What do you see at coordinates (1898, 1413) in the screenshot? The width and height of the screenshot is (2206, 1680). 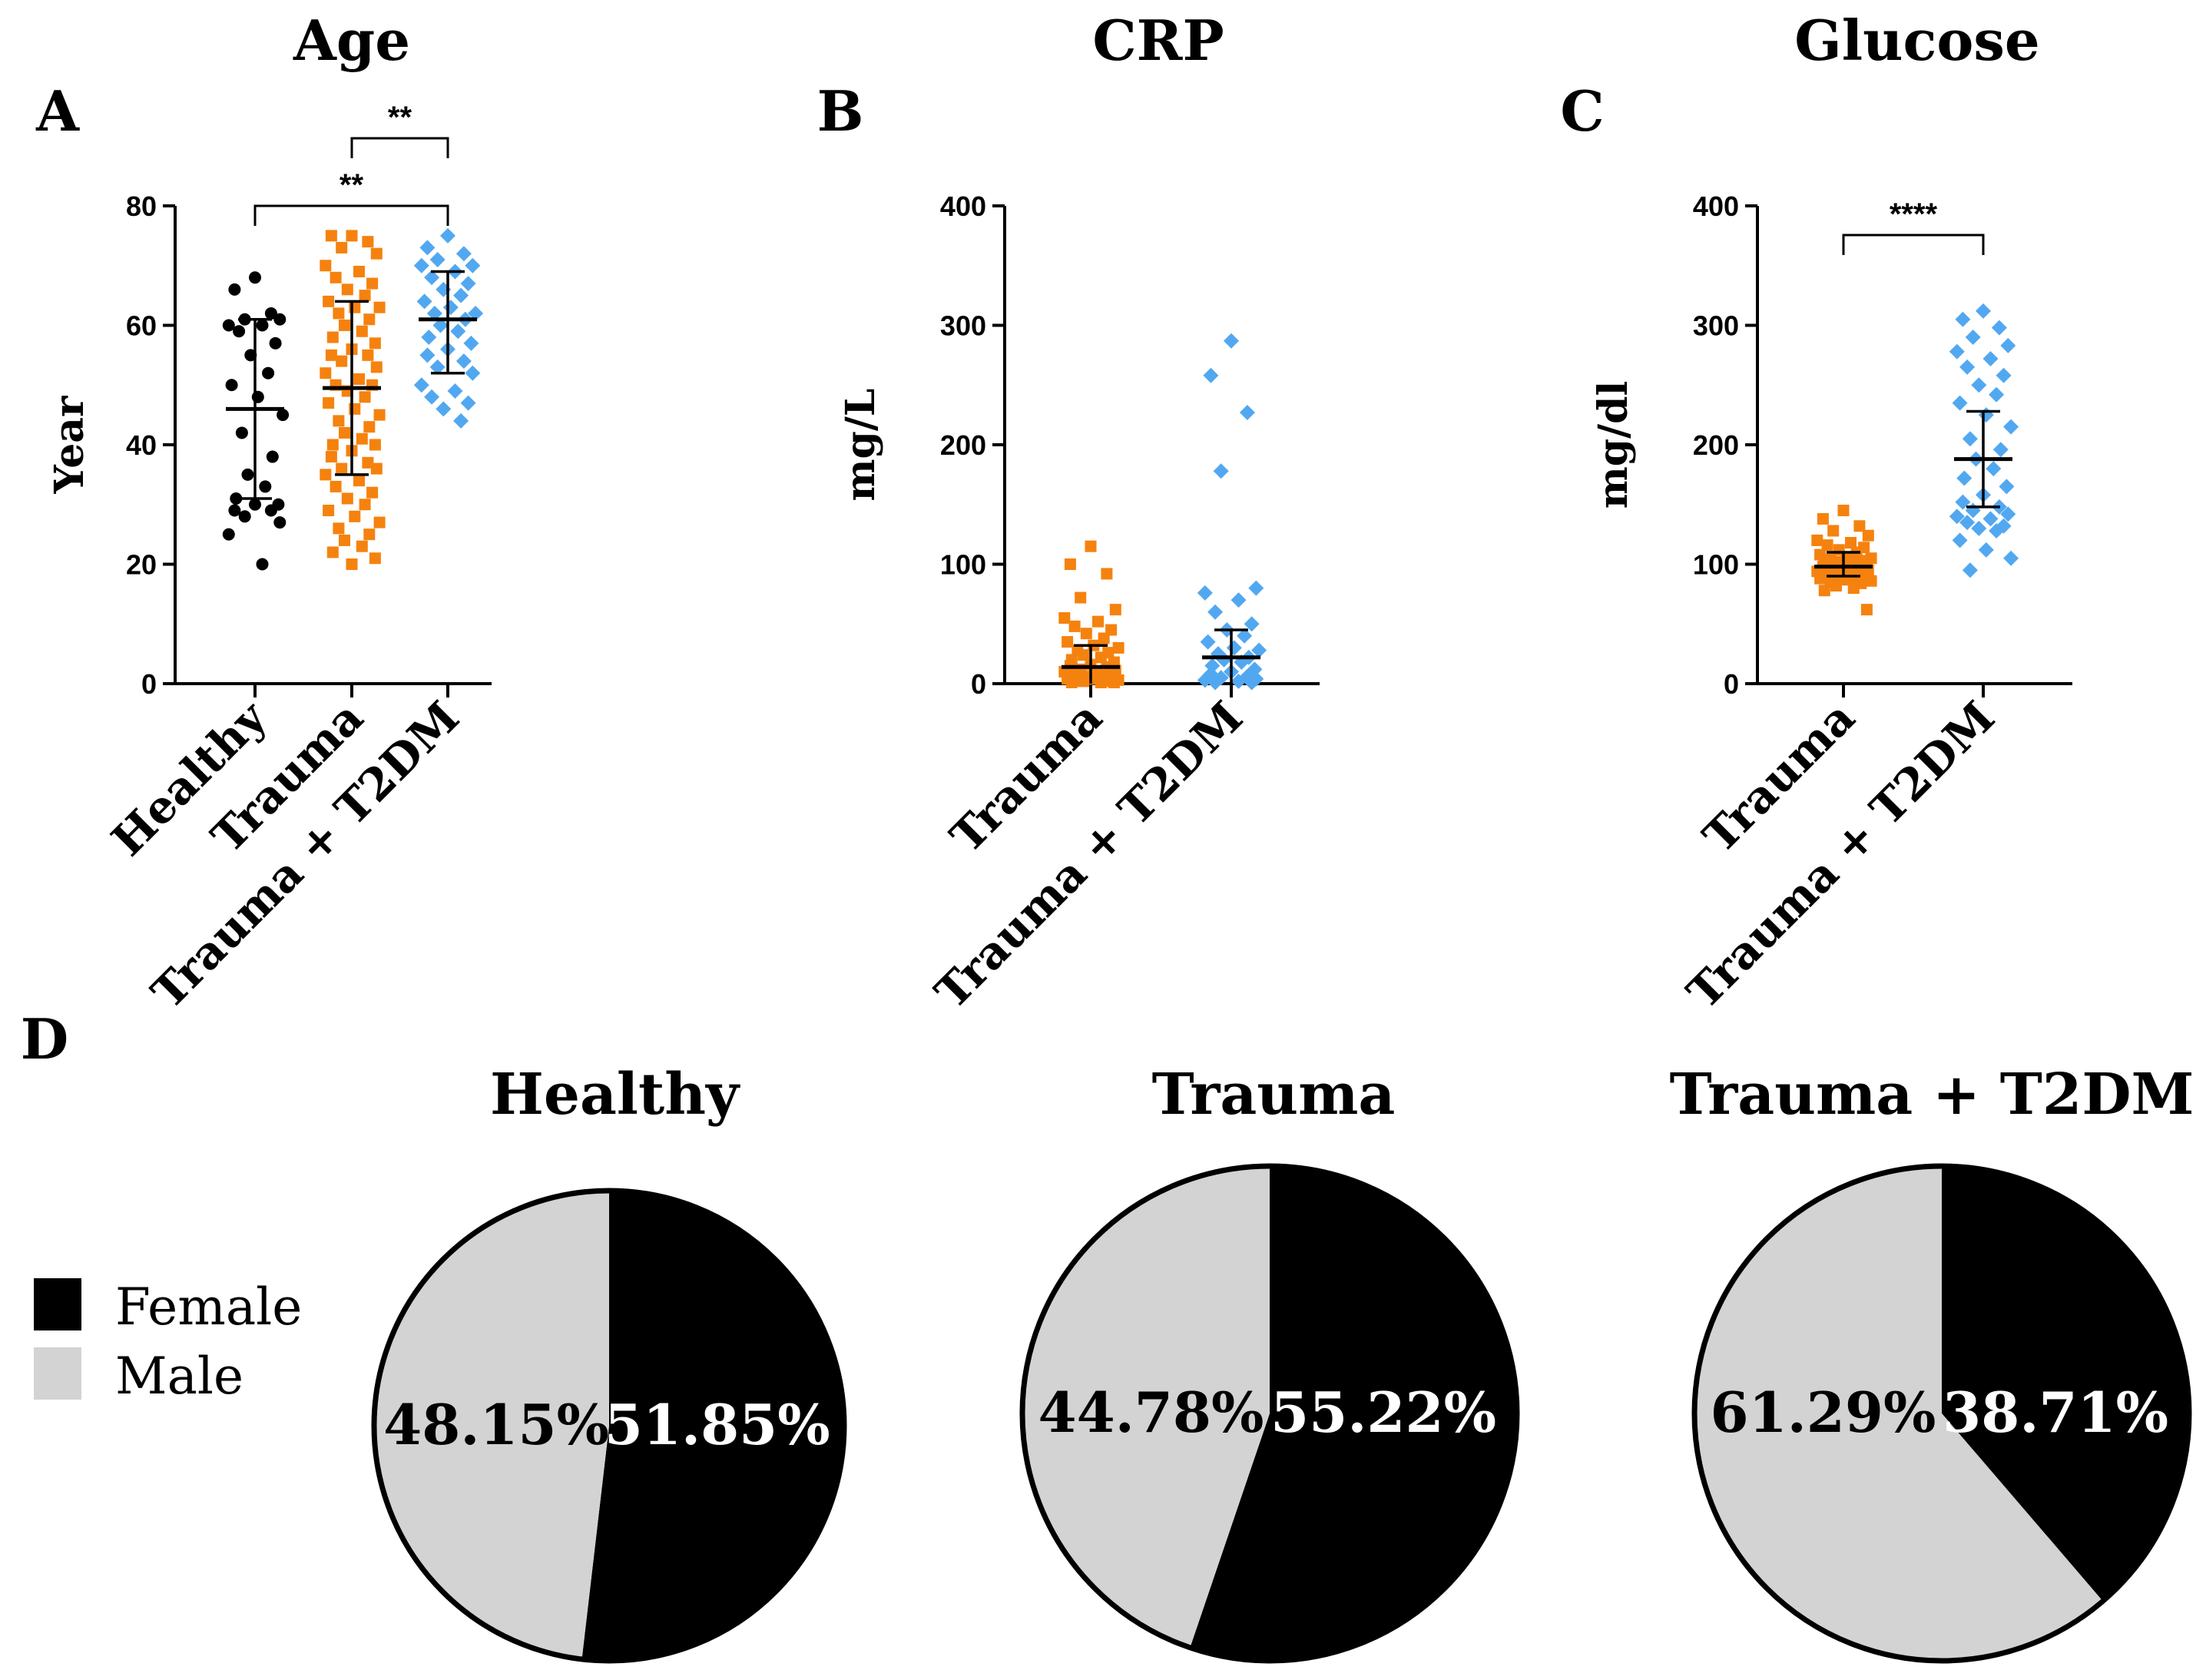 I see `pie-slice-male` at bounding box center [1898, 1413].